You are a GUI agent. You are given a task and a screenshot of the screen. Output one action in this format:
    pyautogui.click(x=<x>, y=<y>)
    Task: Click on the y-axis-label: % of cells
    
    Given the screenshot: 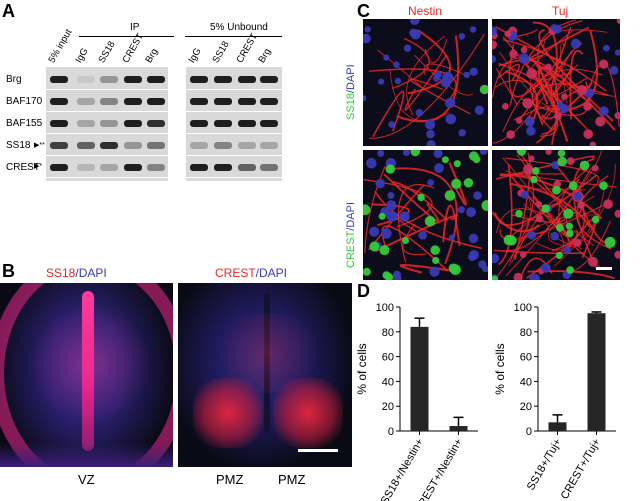 What is the action you would take?
    pyautogui.click(x=362, y=368)
    